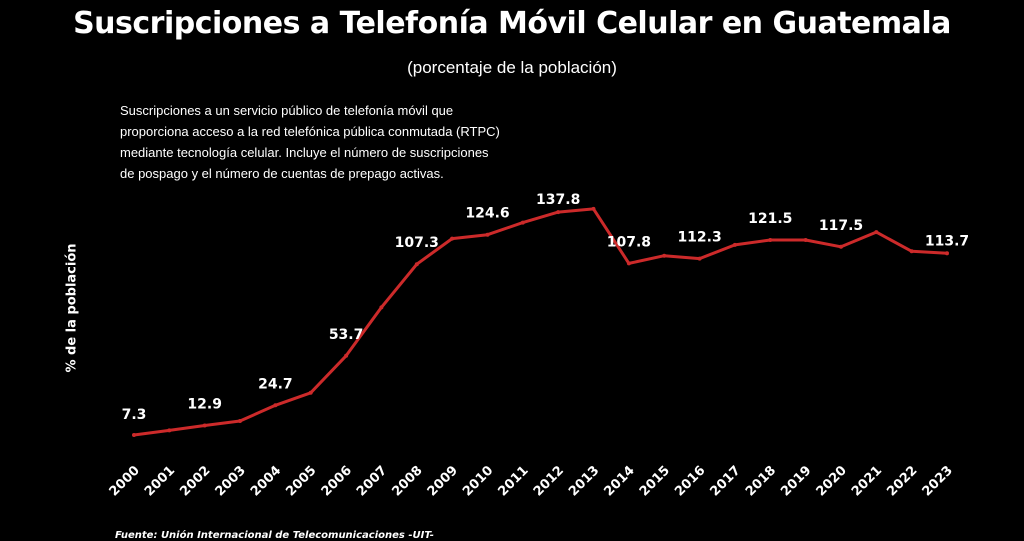 Image resolution: width=1024 pixels, height=541 pixels. I want to click on x-tick-2020: 2020, so click(832, 481).